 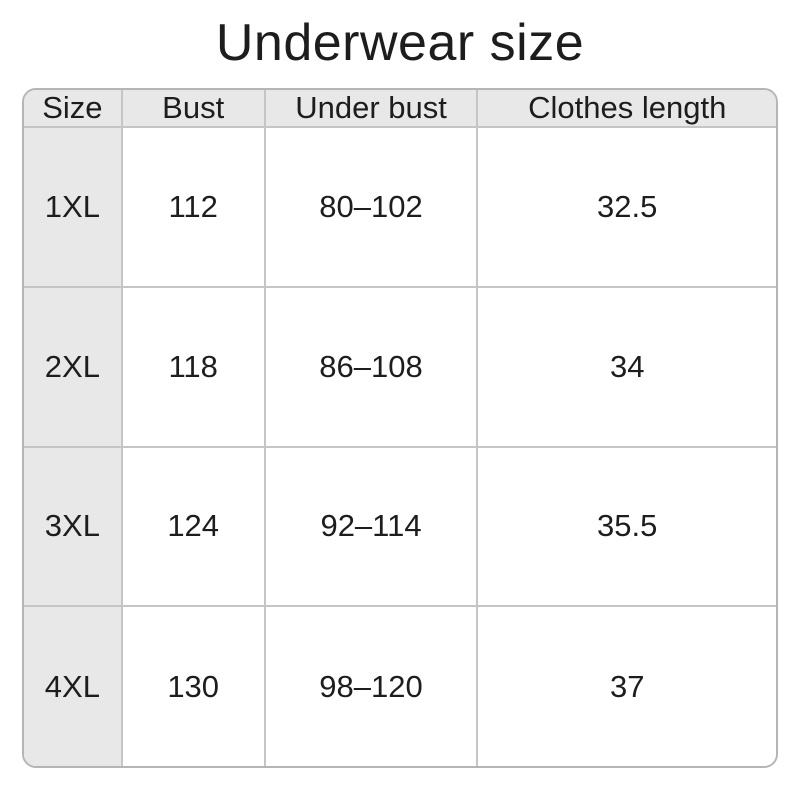 I want to click on row-header-size: 1XL, so click(x=73, y=207).